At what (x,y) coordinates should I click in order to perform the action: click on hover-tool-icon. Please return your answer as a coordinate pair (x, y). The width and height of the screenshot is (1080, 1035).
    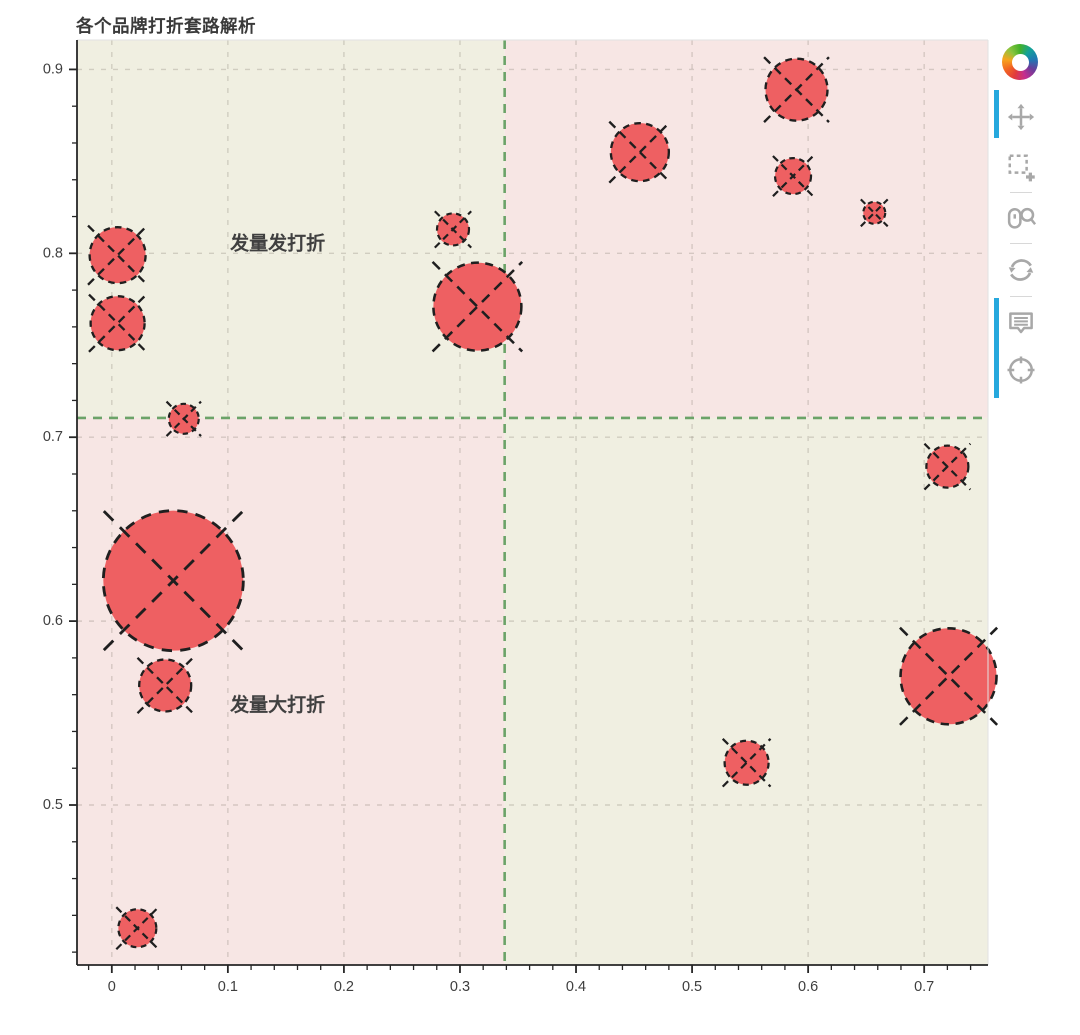
    Looking at the image, I should click on (1021, 323).